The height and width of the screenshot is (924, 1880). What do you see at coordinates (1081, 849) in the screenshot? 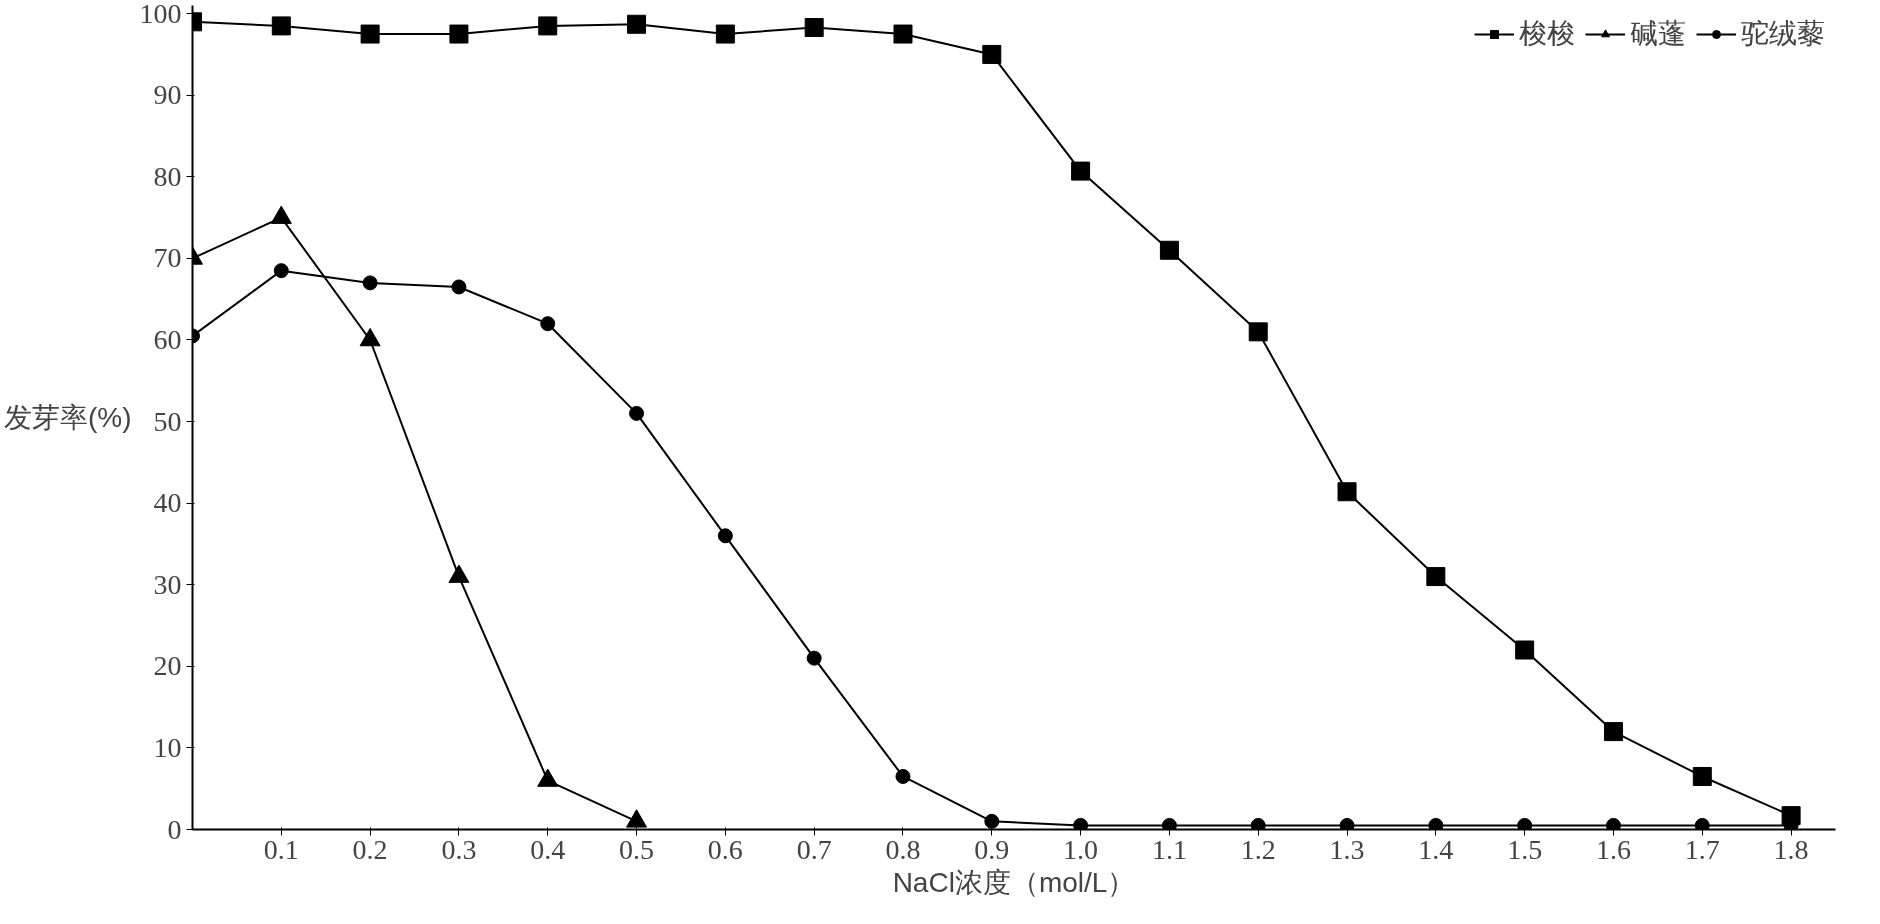
I see `x-tick-label: 1.0` at bounding box center [1081, 849].